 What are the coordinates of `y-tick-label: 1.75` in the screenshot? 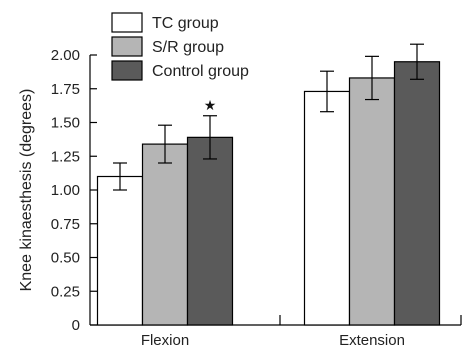 It's located at (65, 89).